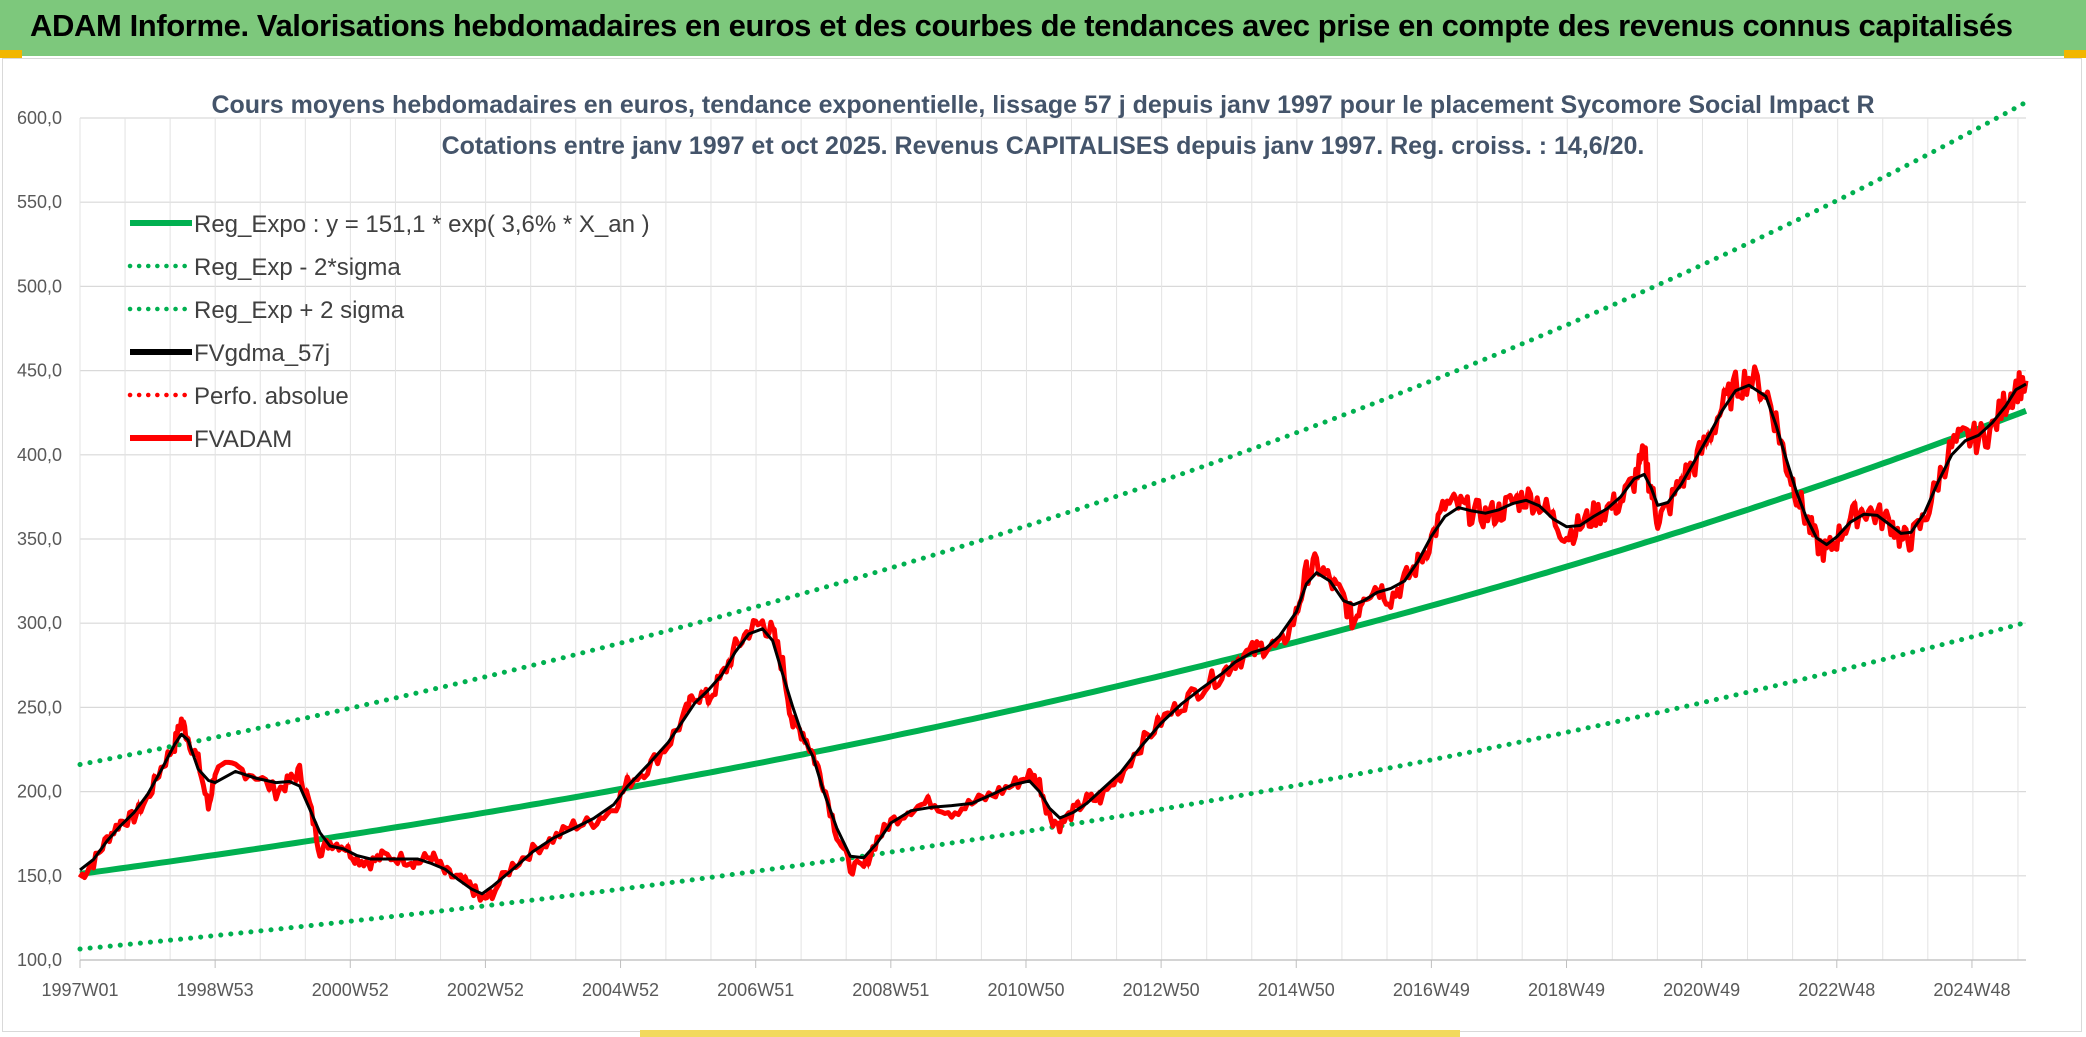 The image size is (2086, 1037). I want to click on x-tick-label: 2016W49, so click(1431, 990).